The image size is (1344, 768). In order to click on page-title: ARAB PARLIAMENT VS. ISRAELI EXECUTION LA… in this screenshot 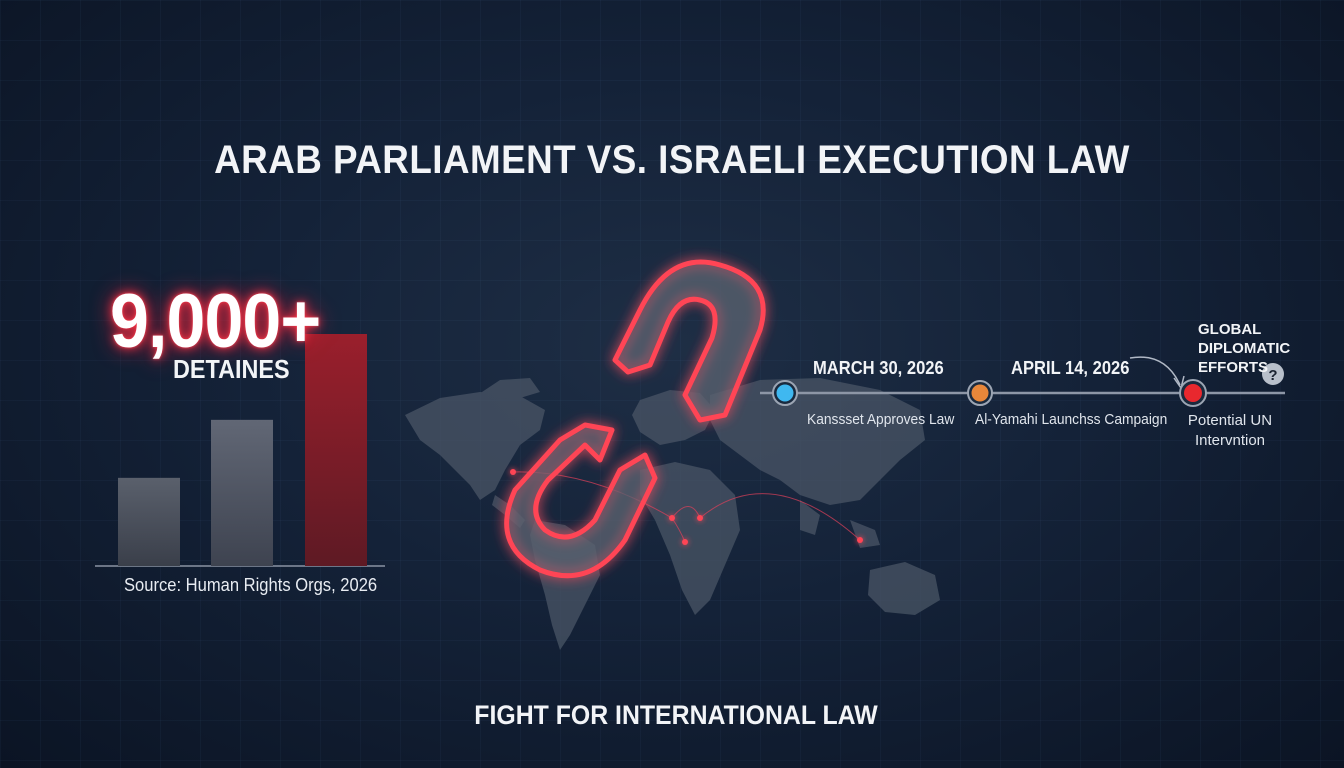, I will do `click(672, 160)`.